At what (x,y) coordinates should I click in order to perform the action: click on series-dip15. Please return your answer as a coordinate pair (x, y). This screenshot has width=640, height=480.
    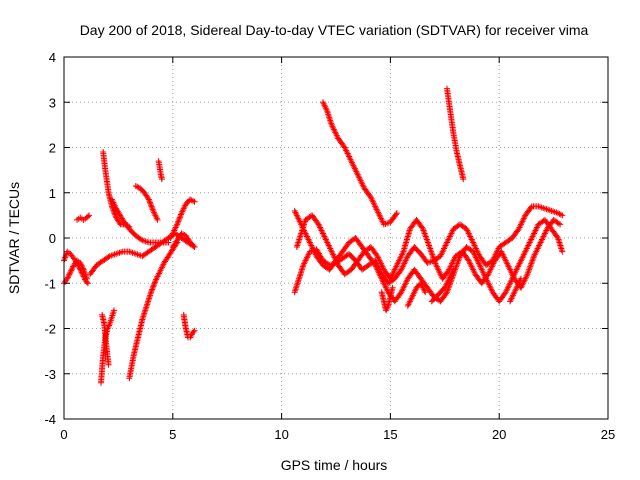
    Looking at the image, I should click on (387, 299).